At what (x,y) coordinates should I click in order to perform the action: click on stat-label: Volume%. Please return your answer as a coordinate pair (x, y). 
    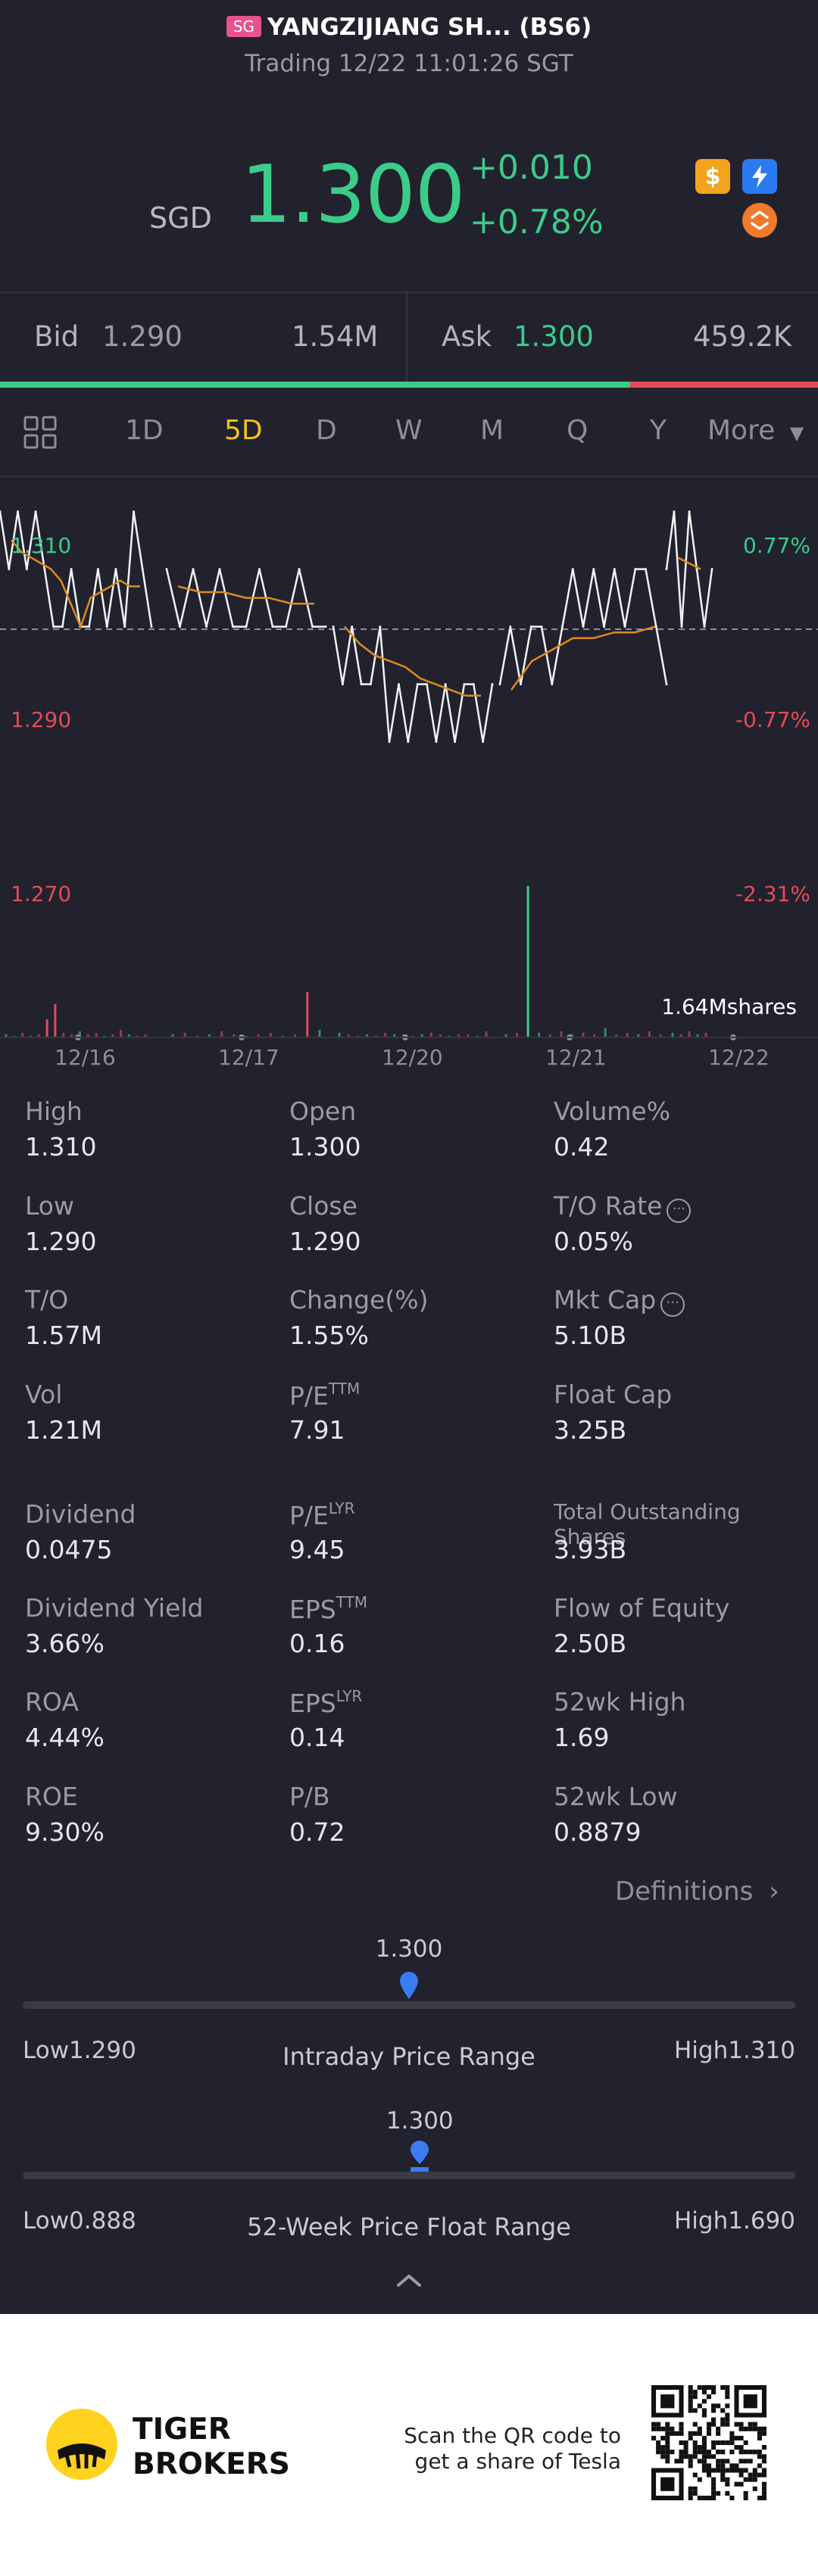
    Looking at the image, I should click on (612, 1111).